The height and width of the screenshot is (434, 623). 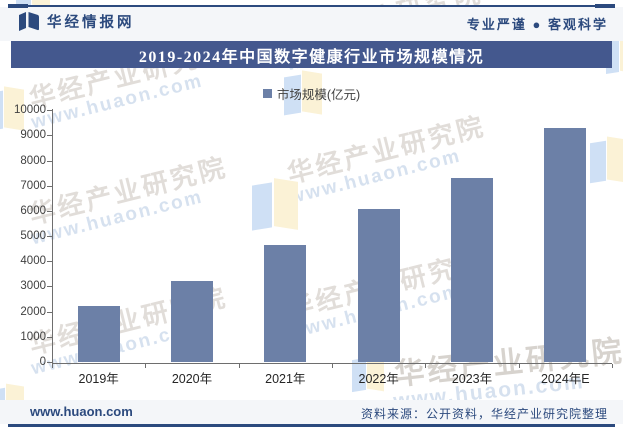 What do you see at coordinates (33, 311) in the screenshot?
I see `y-tick-label: 2000` at bounding box center [33, 311].